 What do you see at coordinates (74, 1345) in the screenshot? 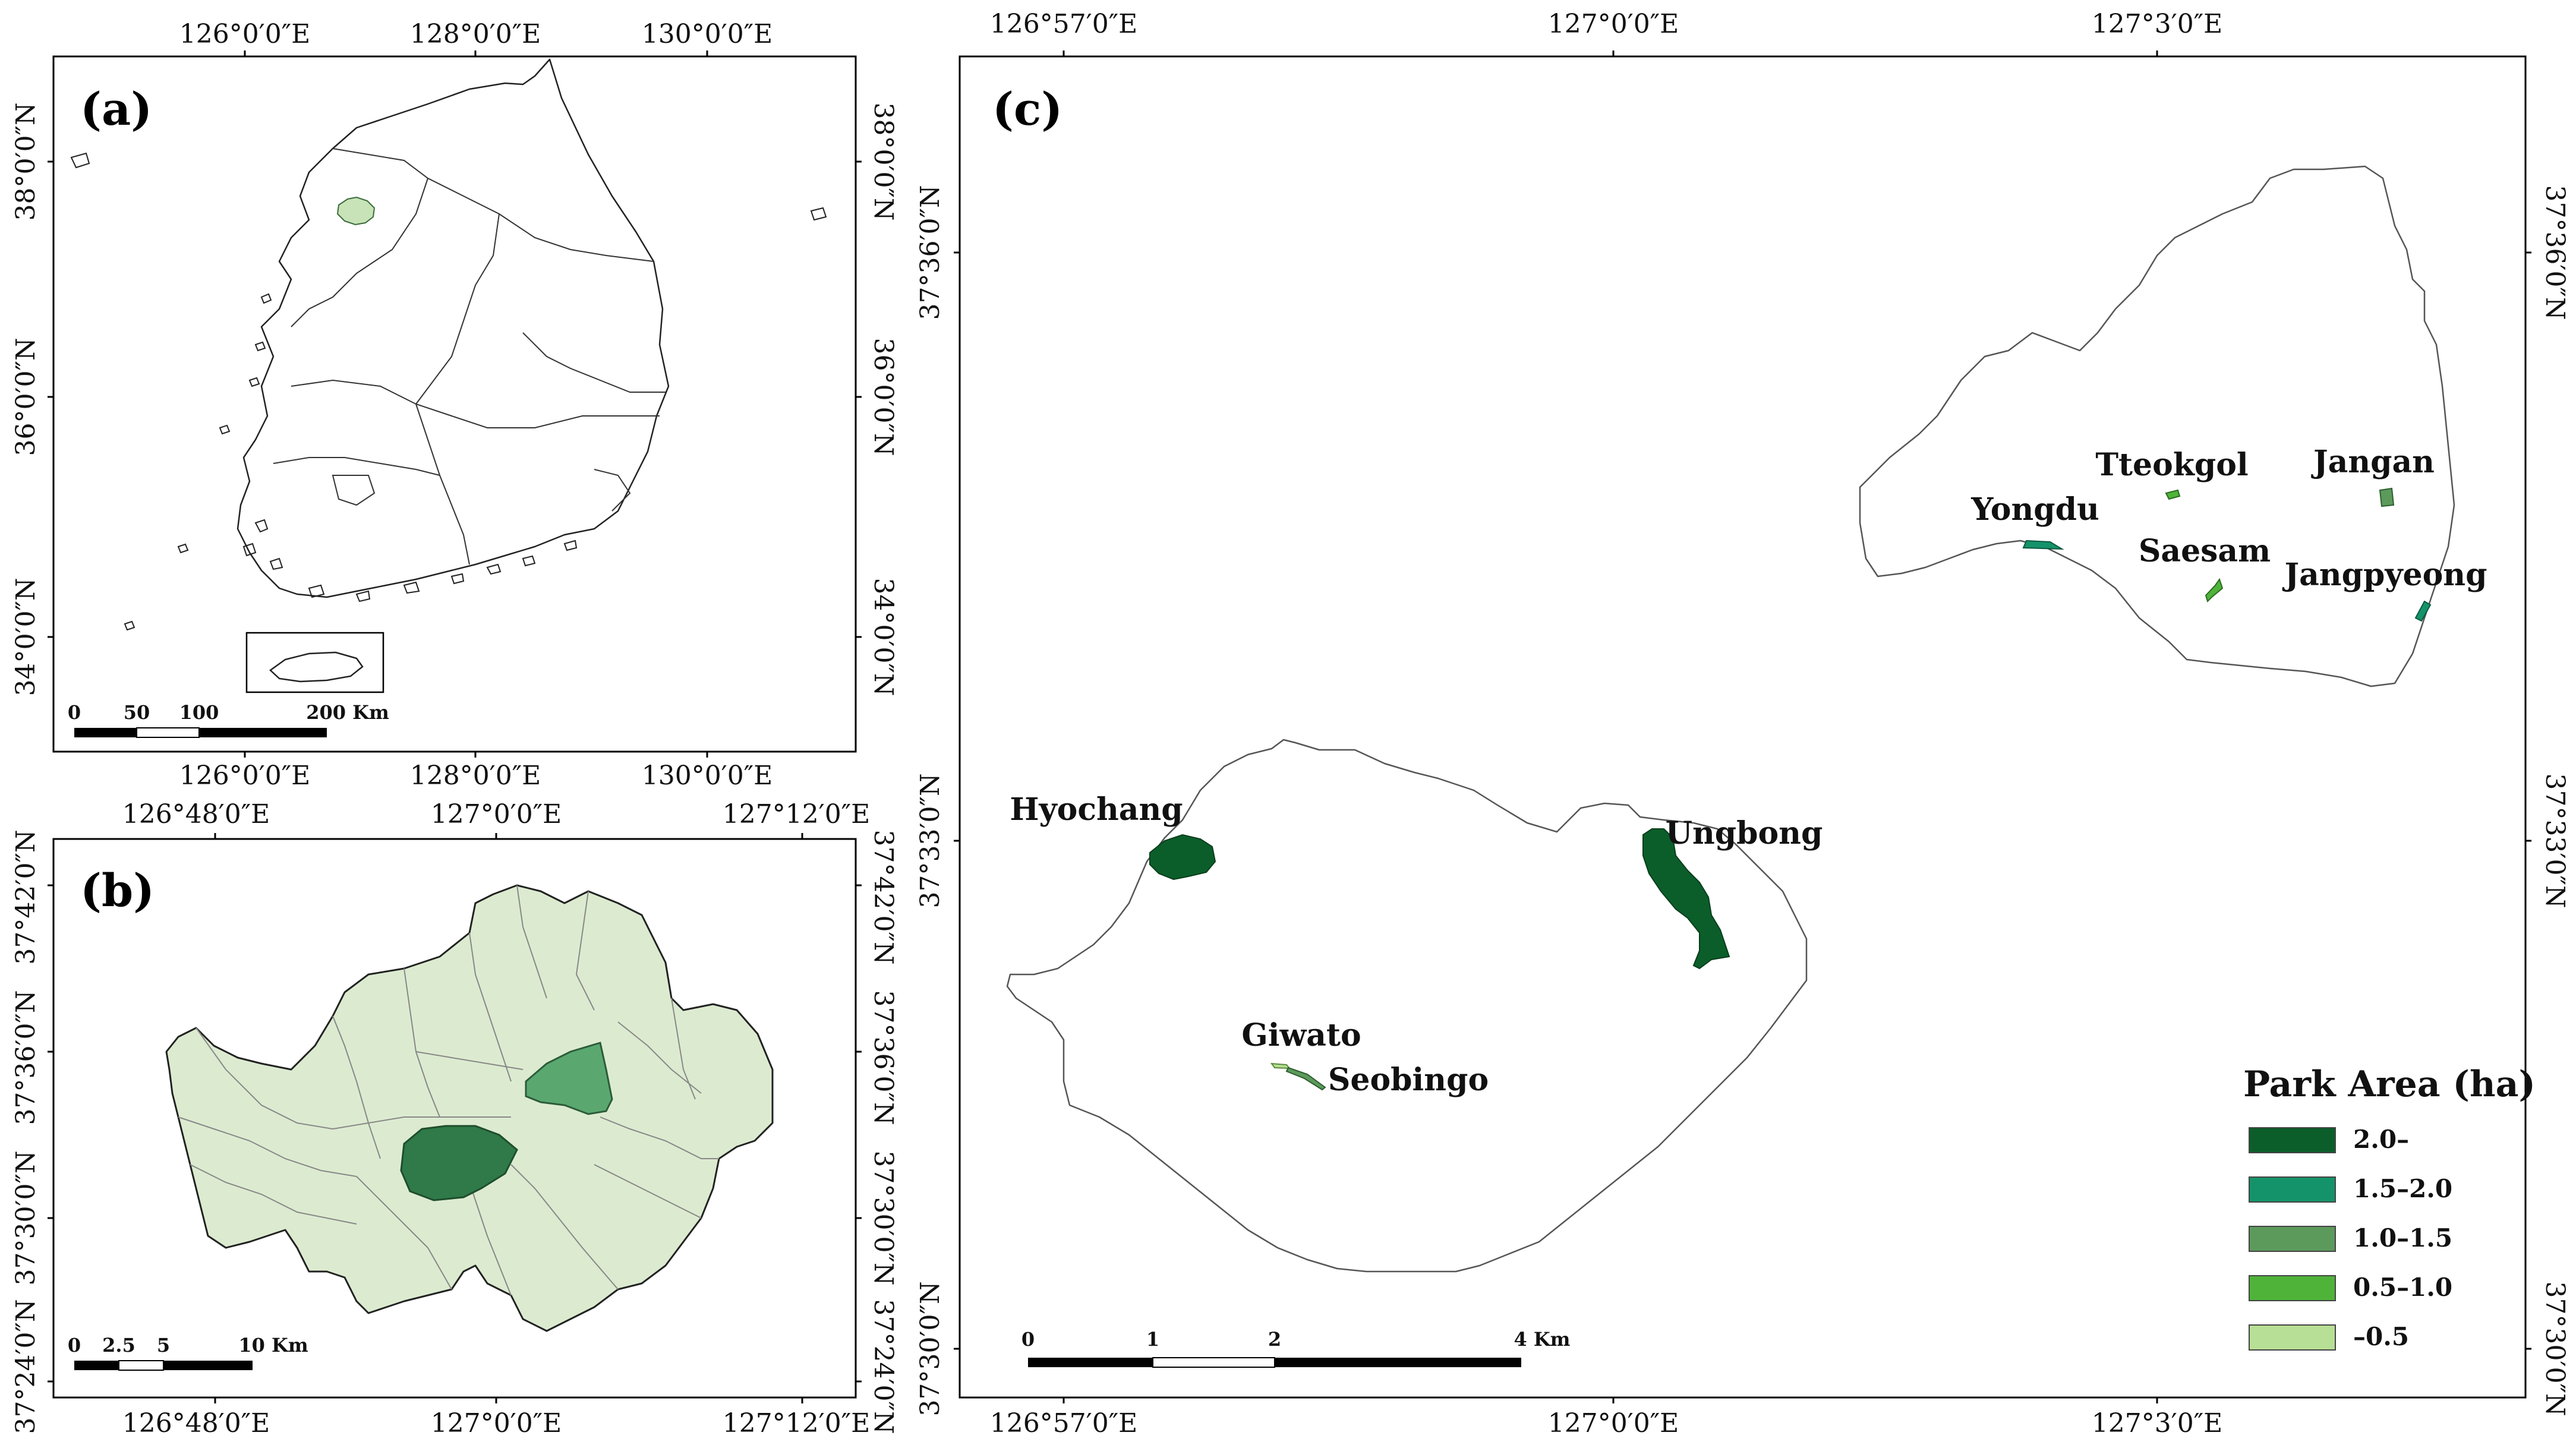
I see `scale-b-0: 0` at bounding box center [74, 1345].